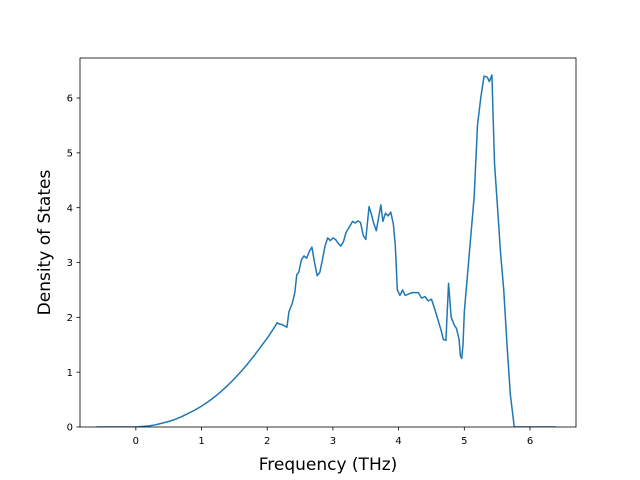 The height and width of the screenshot is (480, 640). I want to click on x-tick-label: 5, so click(464, 441).